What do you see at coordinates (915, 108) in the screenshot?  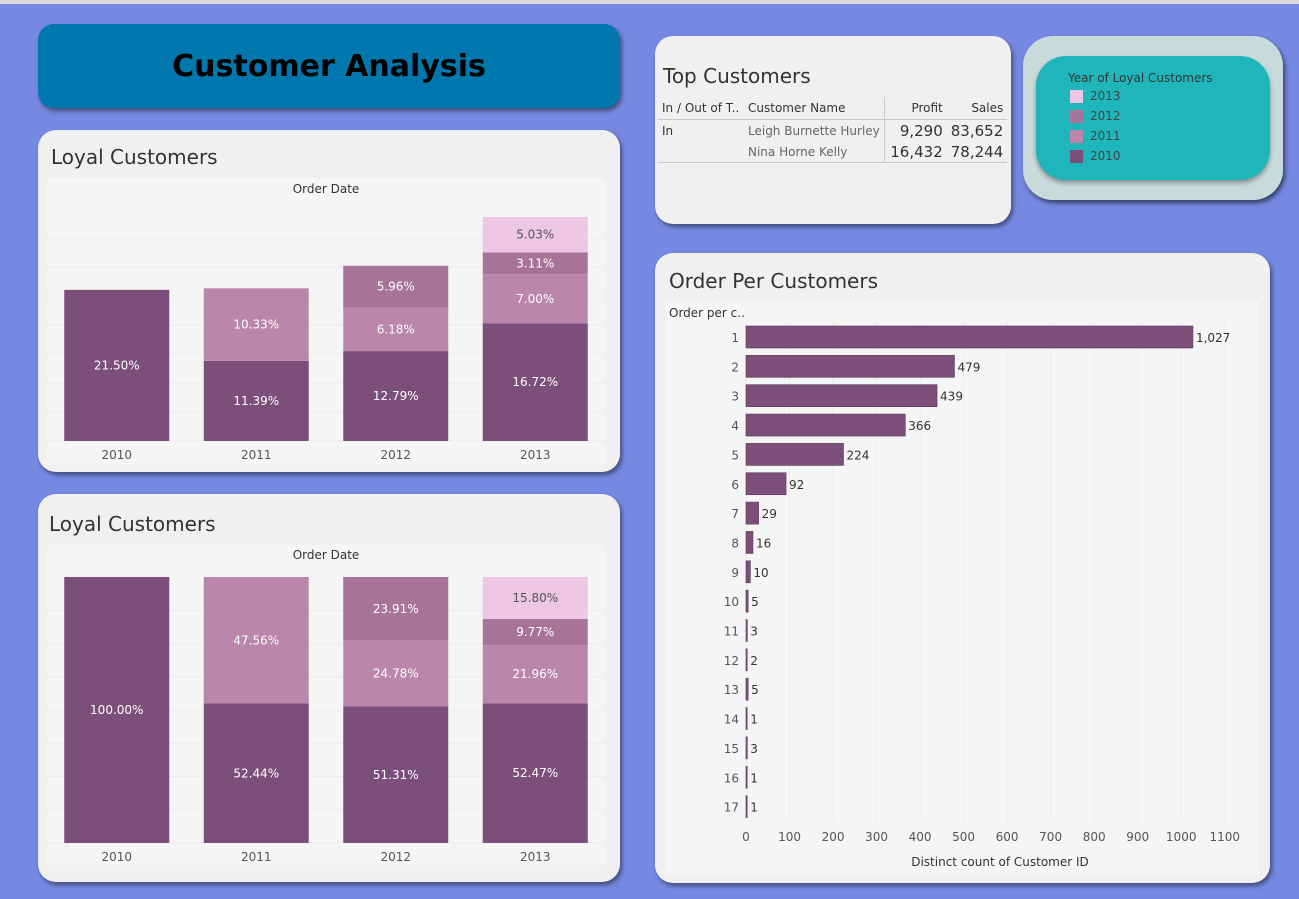 I see `col-profit: Profit` at bounding box center [915, 108].